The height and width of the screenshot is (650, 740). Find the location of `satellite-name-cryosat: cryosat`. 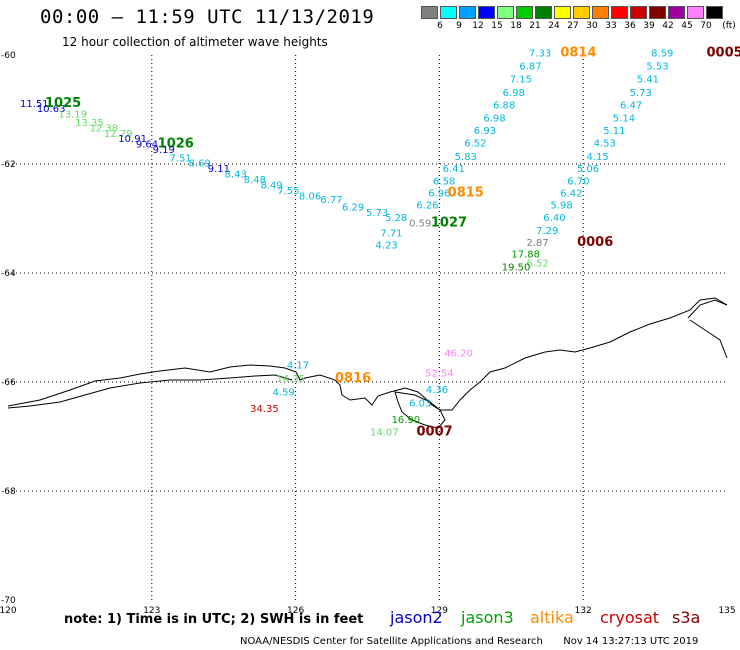

satellite-name-cryosat: cryosat is located at coordinates (630, 617).